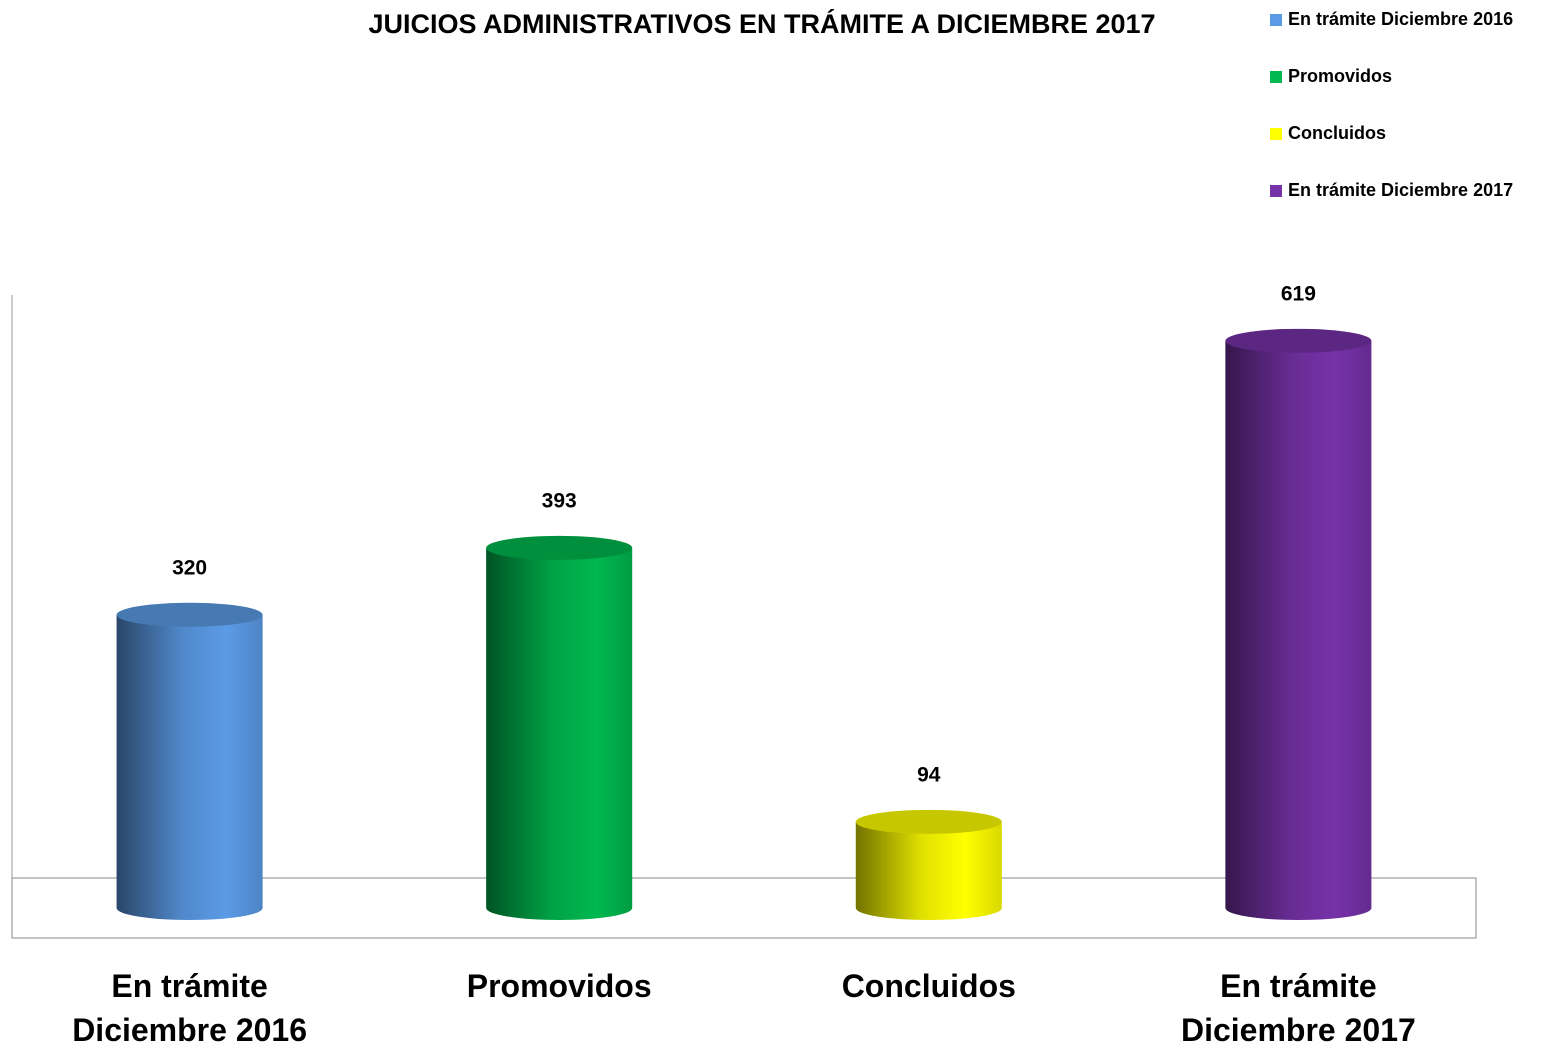 This screenshot has width=1553, height=1046. I want to click on x-tick-label: En trámite Diciembre 2017, so click(1298, 1007).